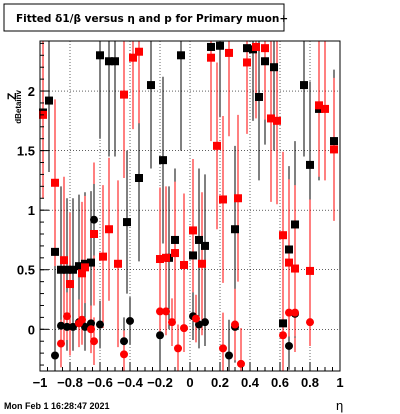 The image size is (400, 414). I want to click on y-tick-label: 2, so click(31, 91).